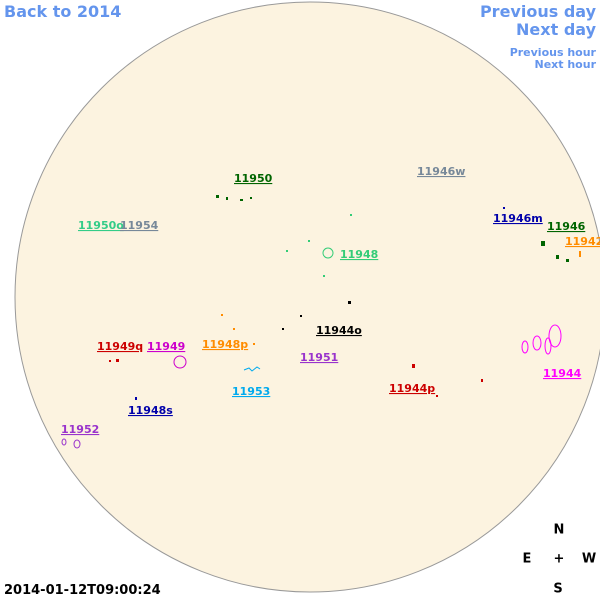 The image size is (600, 600). Describe the element at coordinates (562, 373) in the screenshot. I see `region-label: 11944` at that location.